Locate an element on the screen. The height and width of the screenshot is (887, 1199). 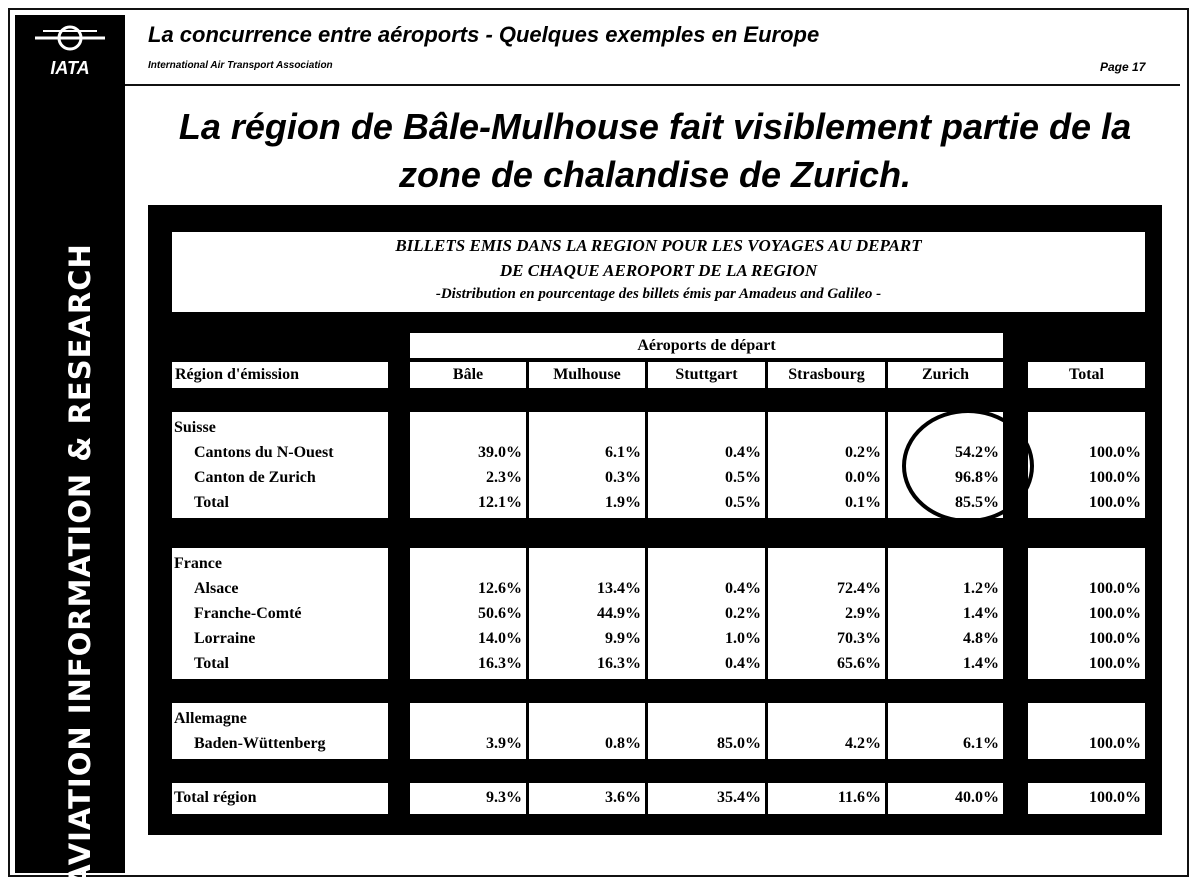
cell-value: 14.0% is located at coordinates (500, 638).